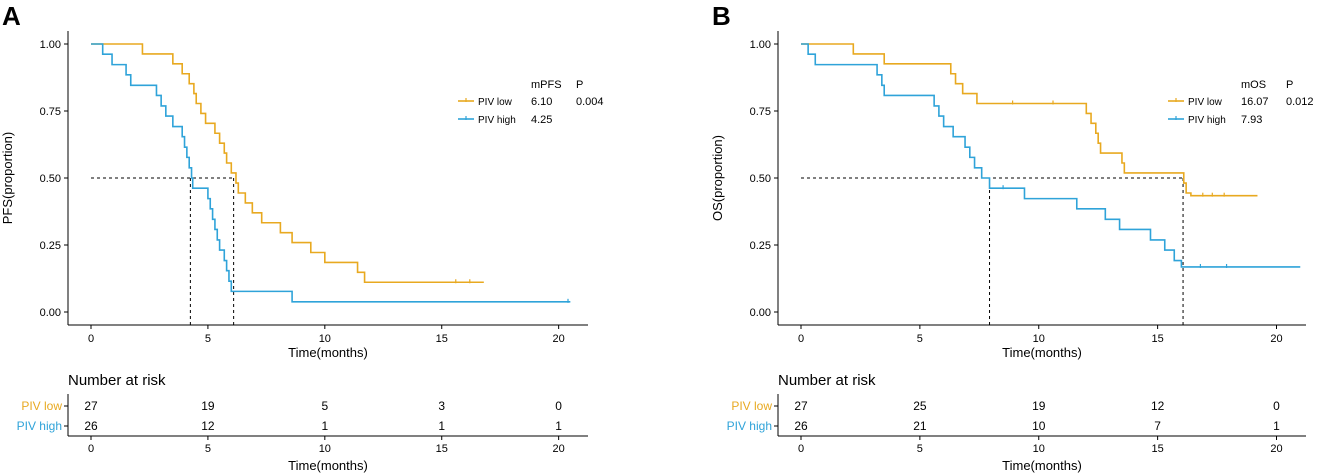  Describe the element at coordinates (717, 178) in the screenshot. I see `y-axis-title: OS(proportion)` at that location.